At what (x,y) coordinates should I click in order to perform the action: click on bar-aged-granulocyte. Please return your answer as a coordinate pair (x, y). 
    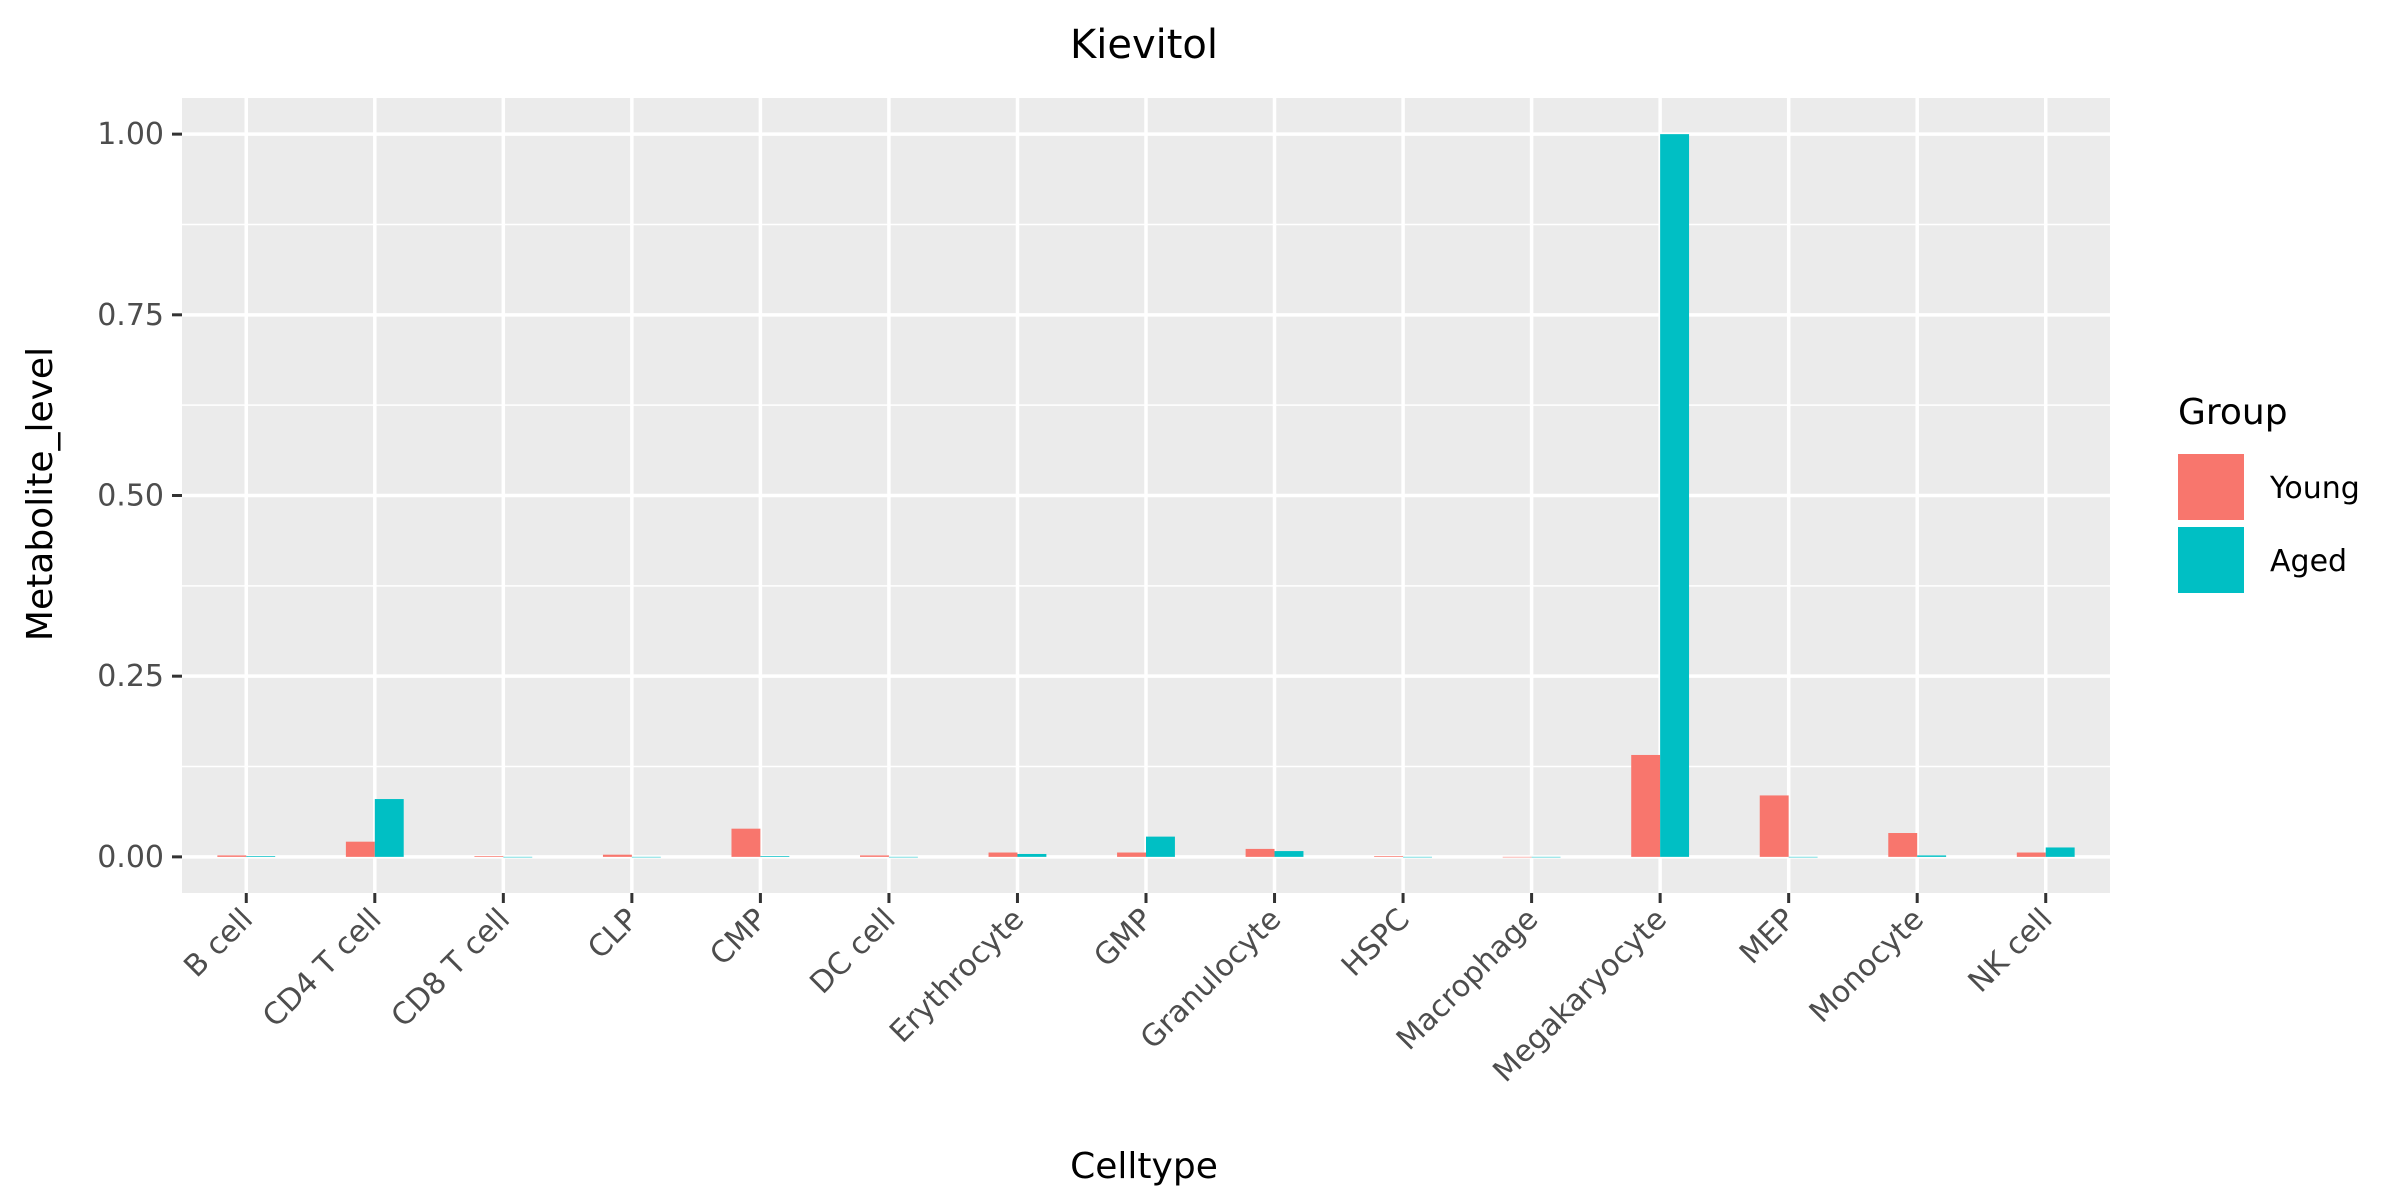
    Looking at the image, I should click on (1289, 854).